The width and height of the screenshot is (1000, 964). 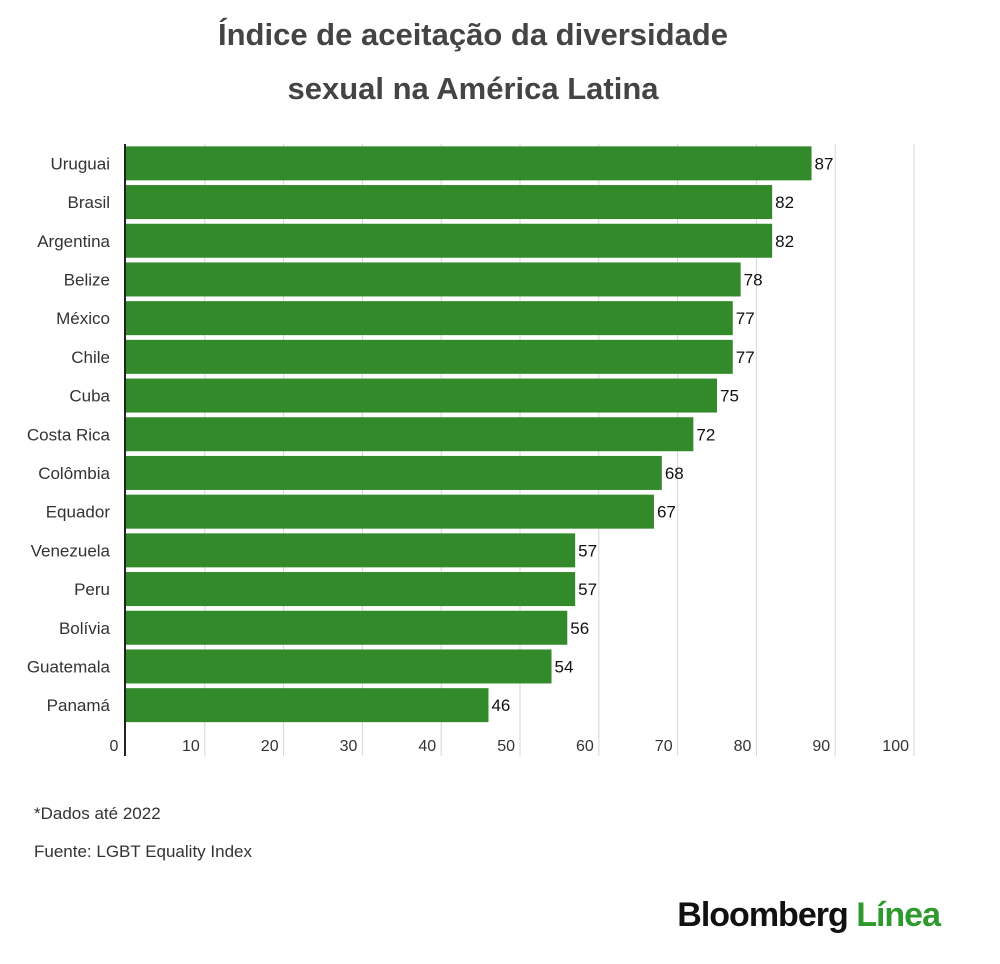 I want to click on x-tick-label: 40, so click(x=427, y=746).